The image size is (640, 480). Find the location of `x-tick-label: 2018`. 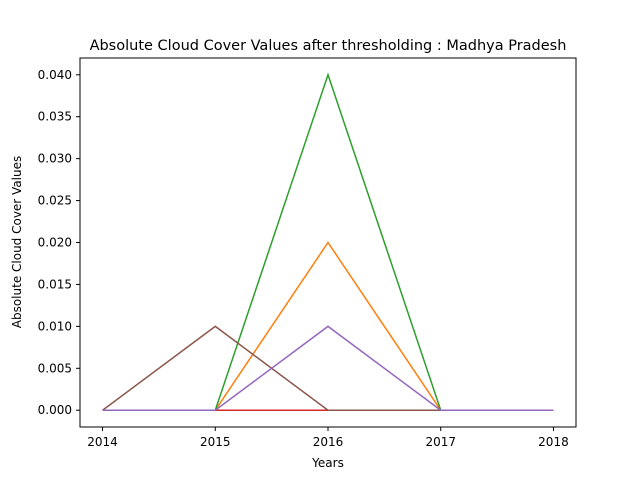

x-tick-label: 2018 is located at coordinates (553, 442).